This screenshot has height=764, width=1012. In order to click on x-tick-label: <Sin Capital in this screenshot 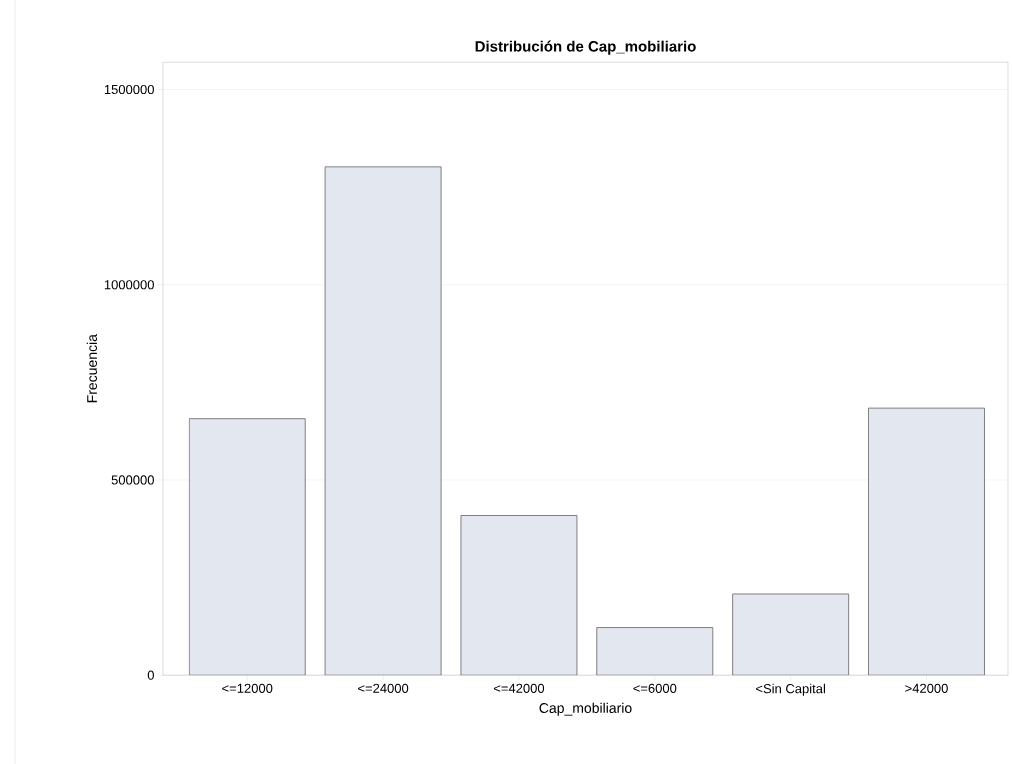, I will do `click(790, 689)`.